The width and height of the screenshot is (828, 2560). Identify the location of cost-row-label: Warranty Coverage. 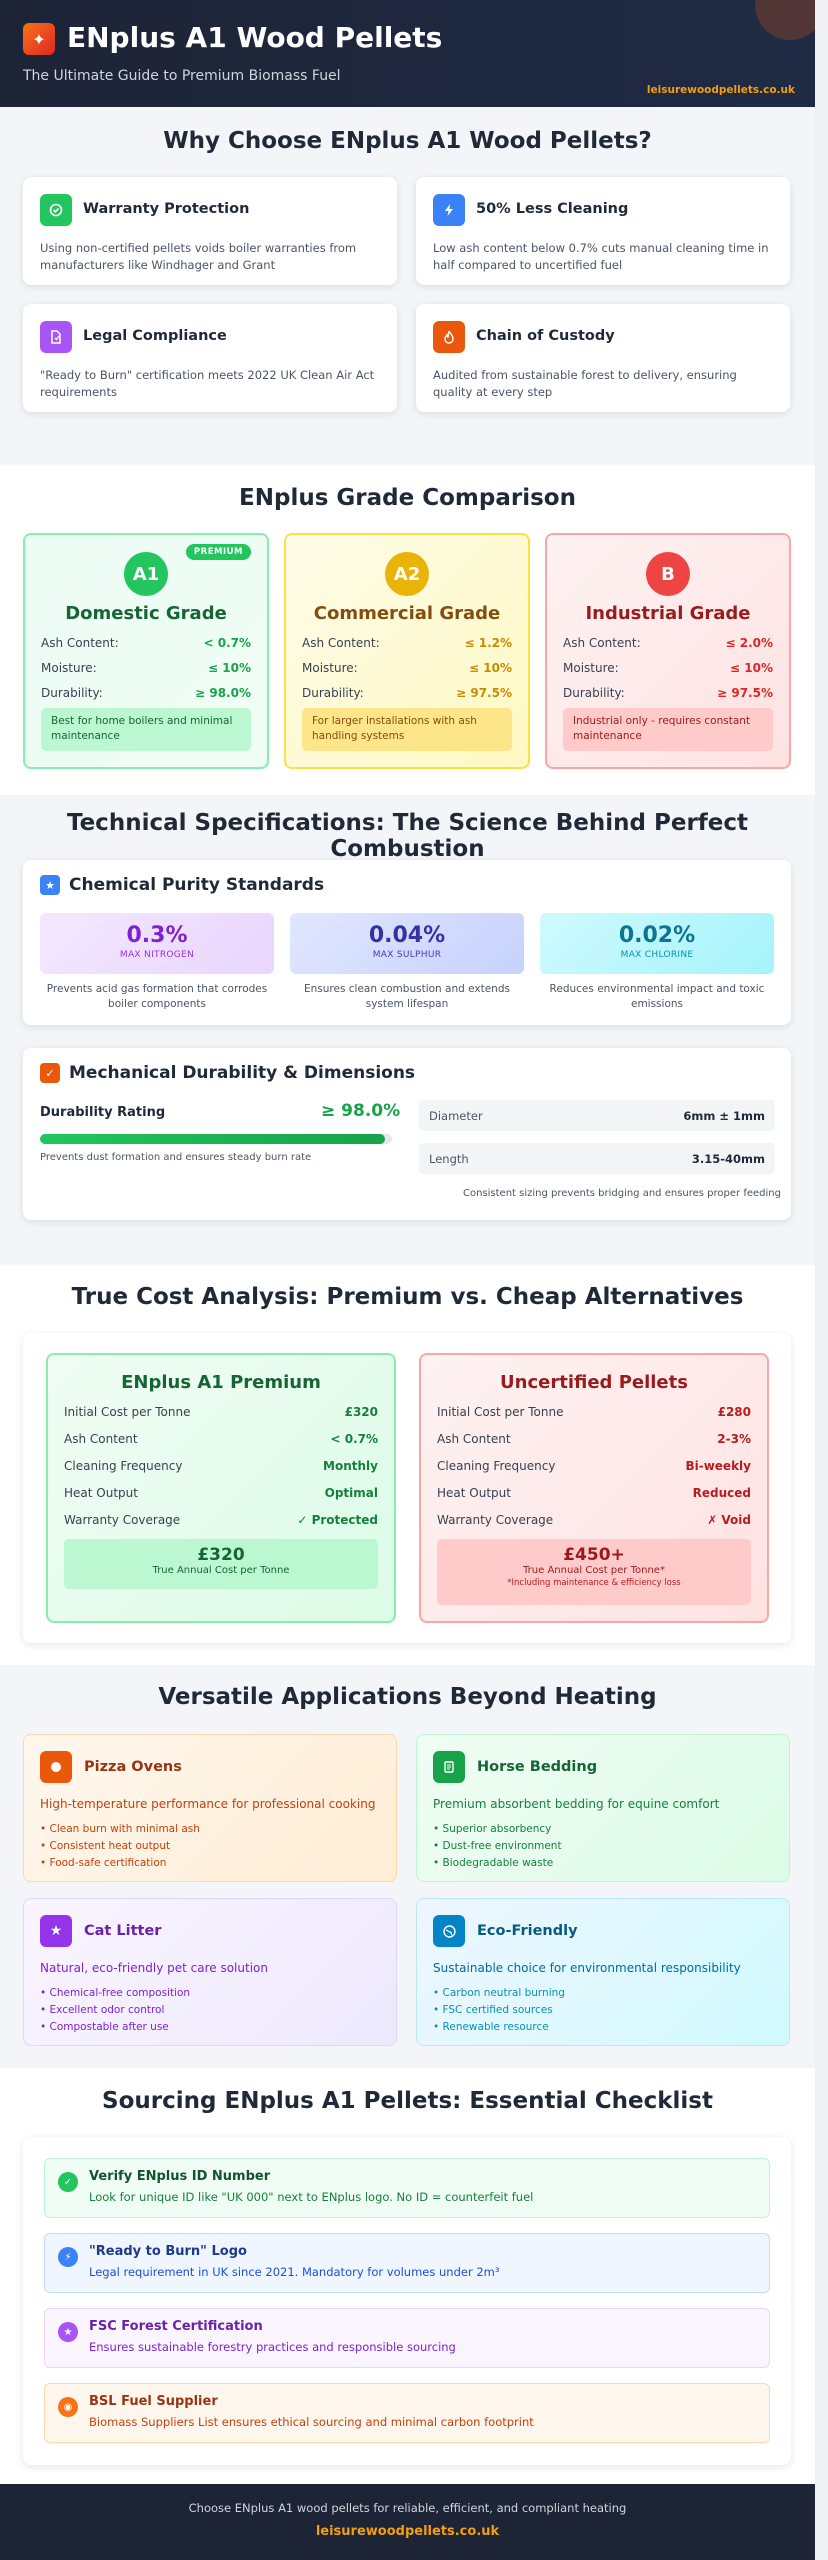
(495, 1520).